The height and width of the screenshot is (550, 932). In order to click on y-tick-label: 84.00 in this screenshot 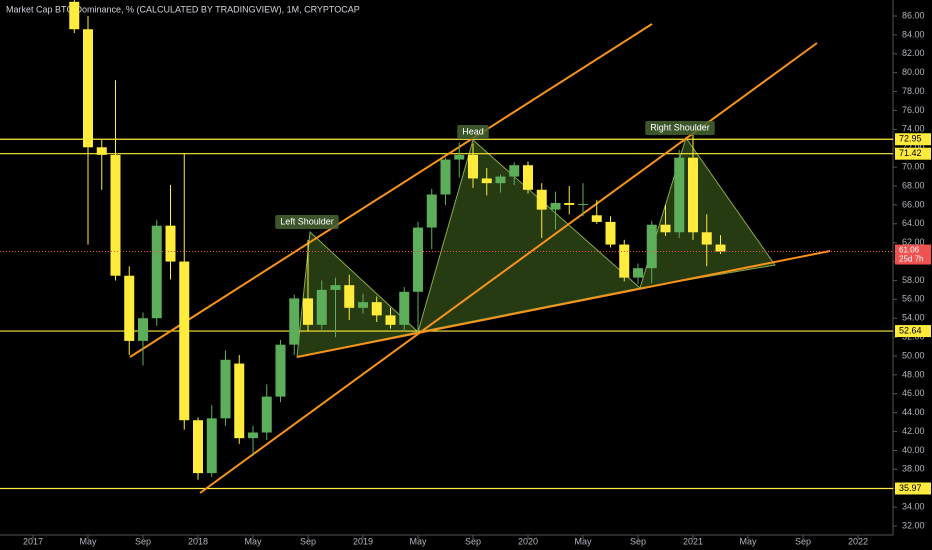, I will do `click(913, 34)`.